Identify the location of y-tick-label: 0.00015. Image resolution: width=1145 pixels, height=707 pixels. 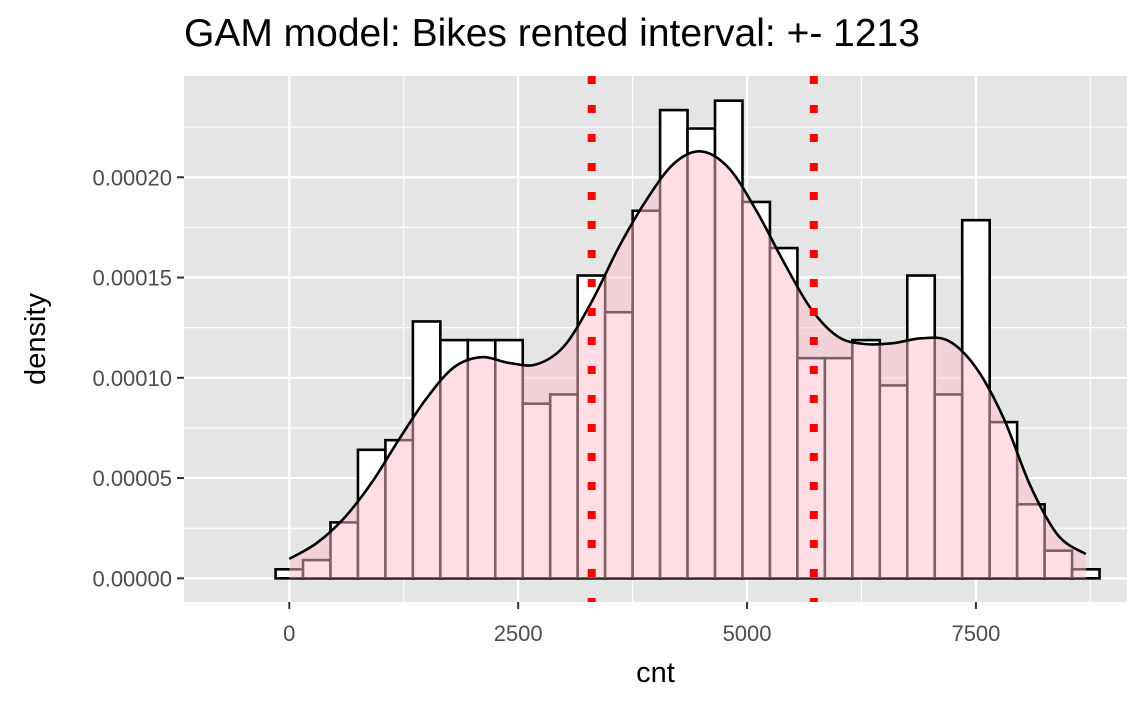
(132, 278).